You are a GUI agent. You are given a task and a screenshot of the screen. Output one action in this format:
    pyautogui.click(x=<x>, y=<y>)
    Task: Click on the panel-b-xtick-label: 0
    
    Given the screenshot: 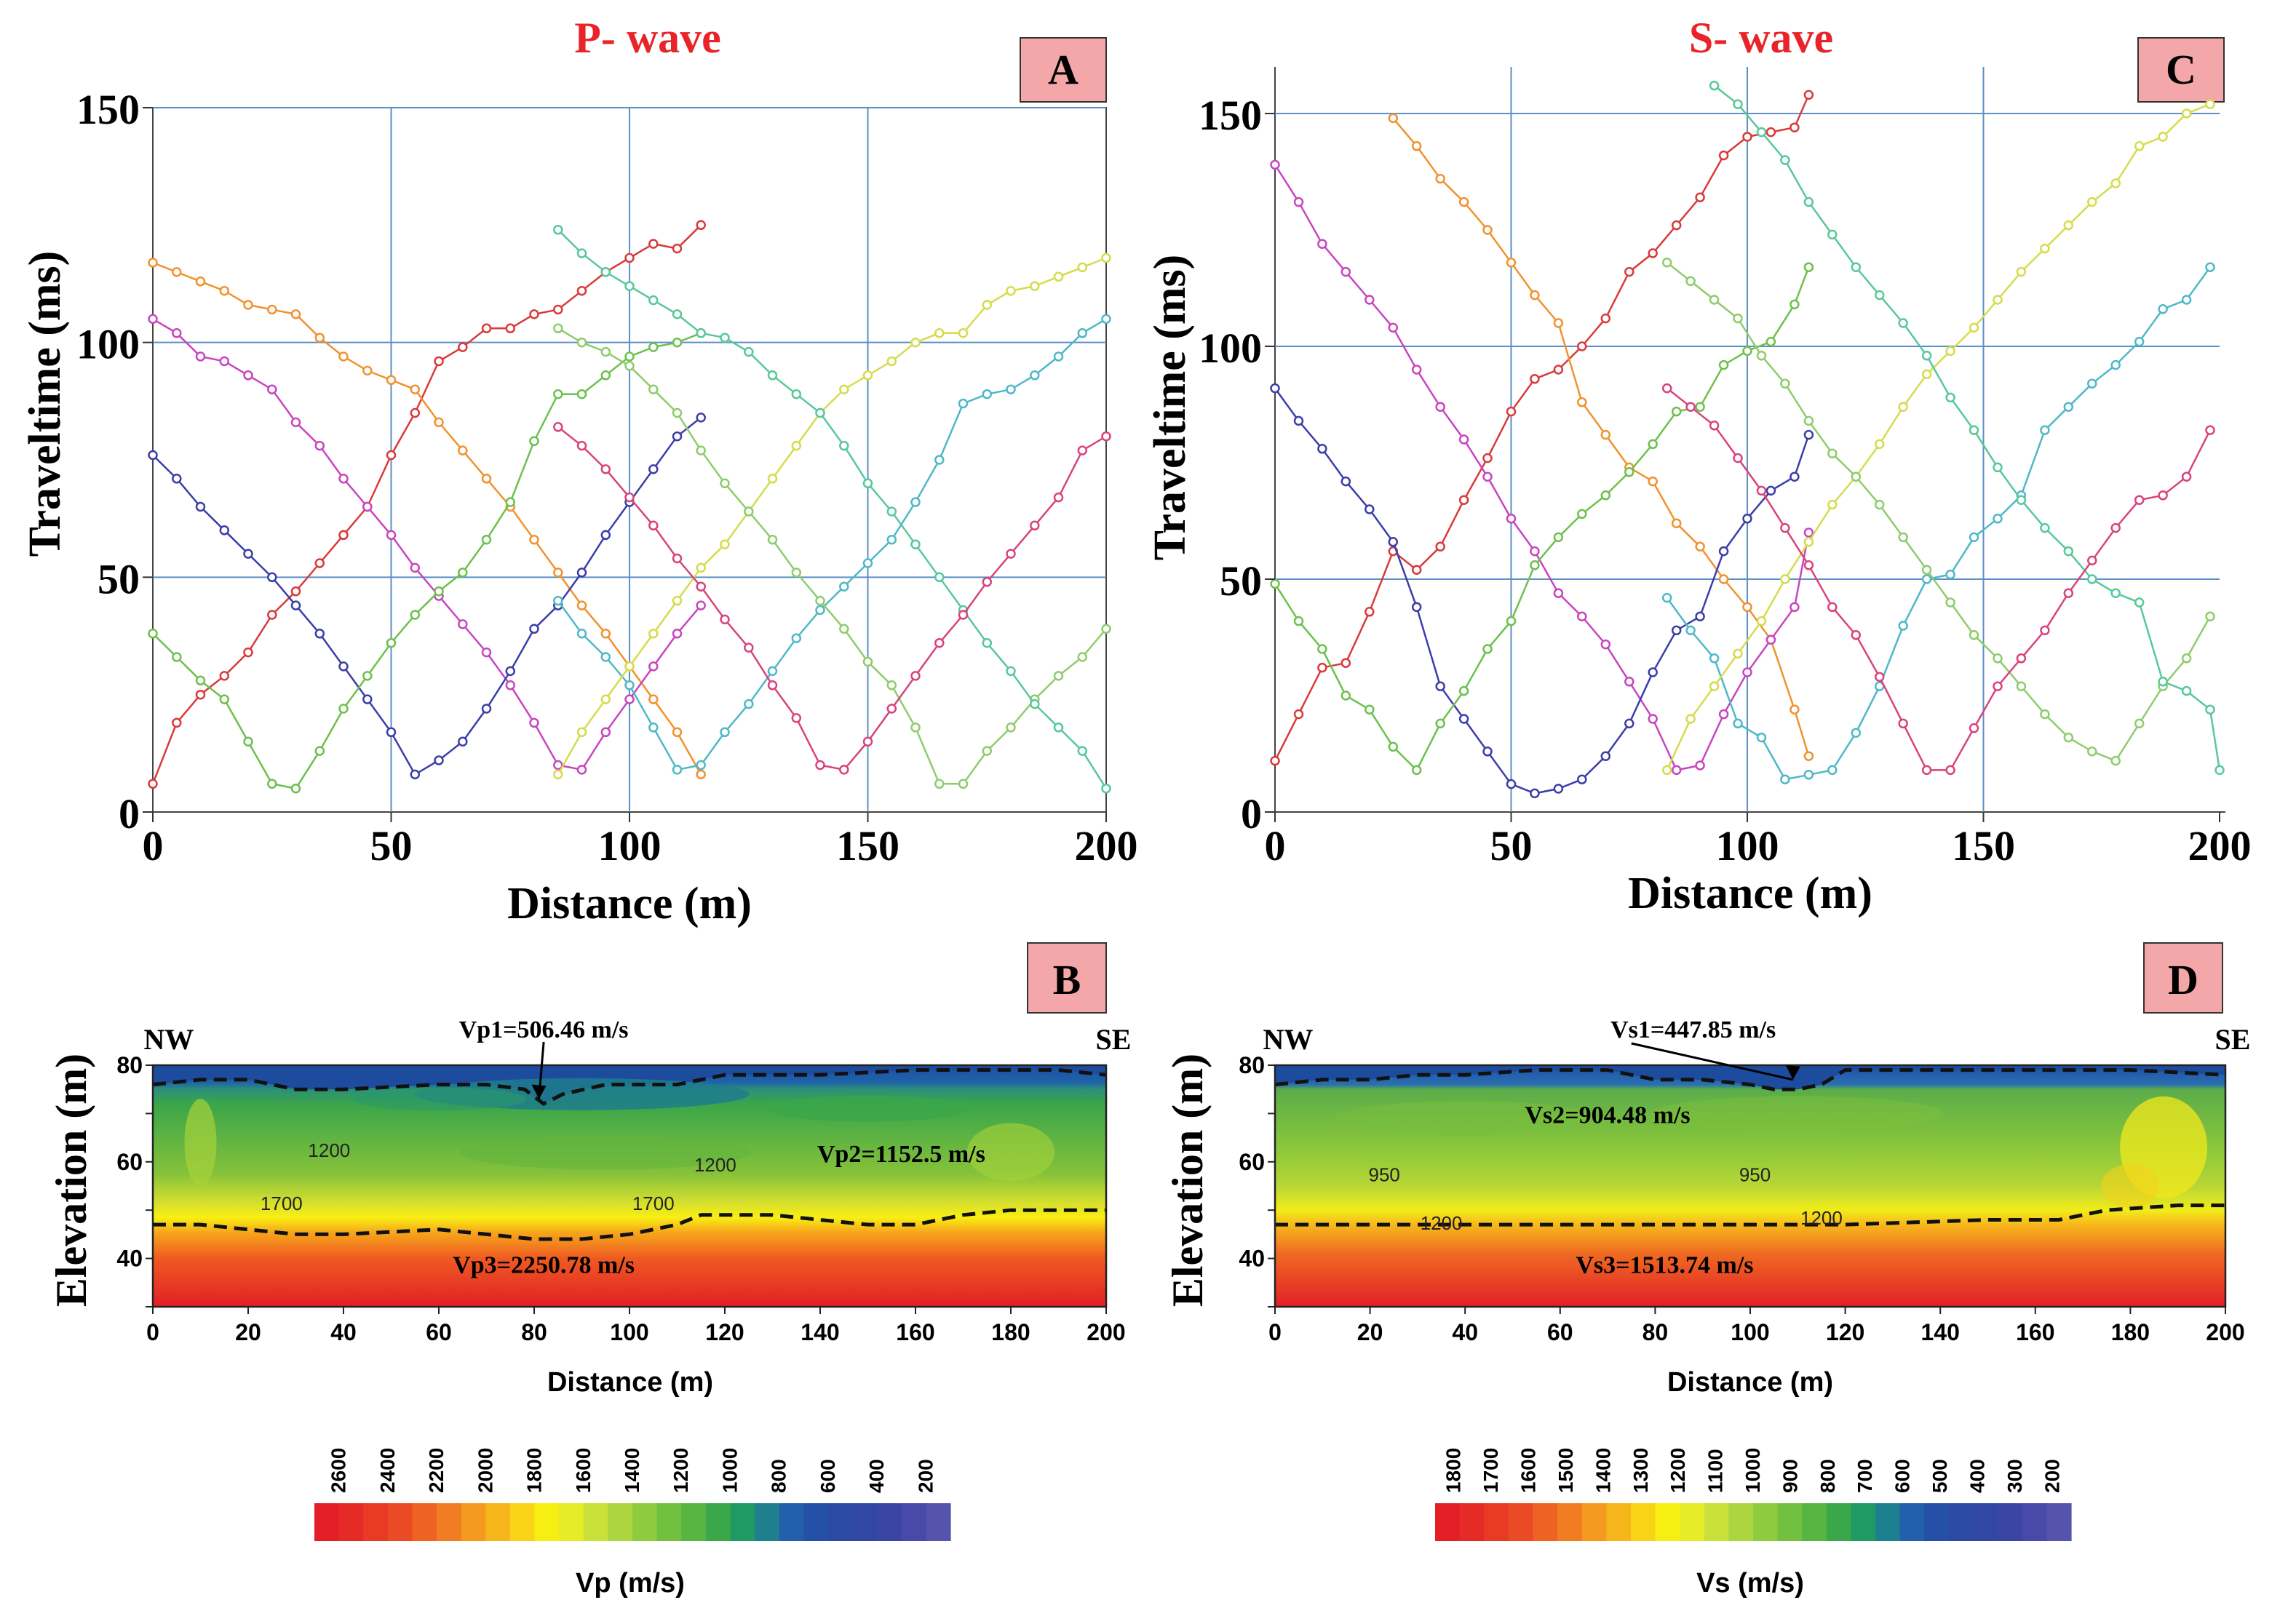 What is the action you would take?
    pyautogui.click(x=152, y=1332)
    